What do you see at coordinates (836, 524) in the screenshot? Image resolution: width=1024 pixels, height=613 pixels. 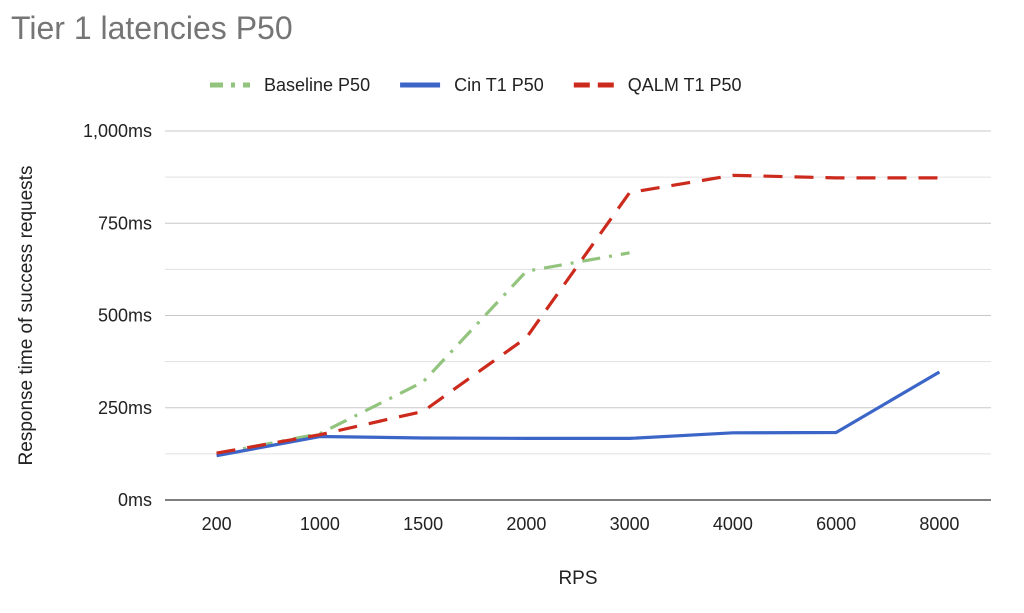 I see `x-tick-label: 6000` at bounding box center [836, 524].